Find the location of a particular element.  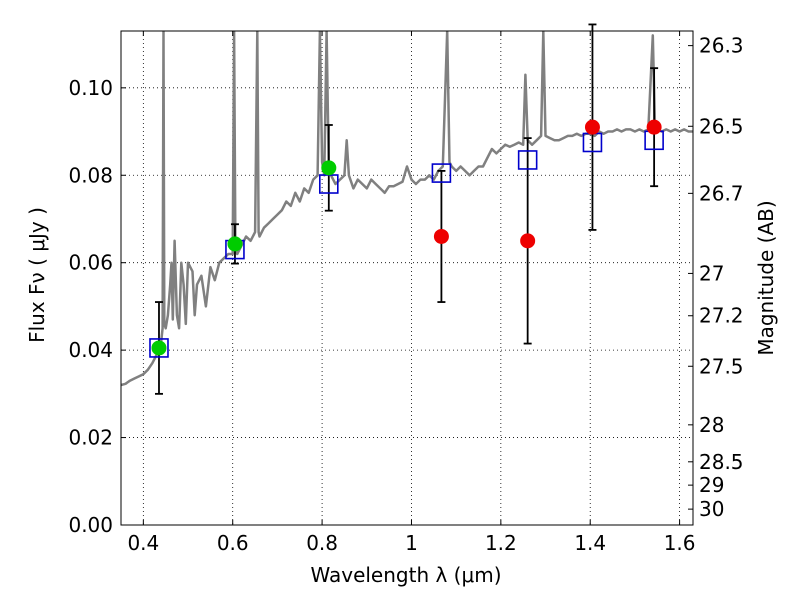

mag-tick-label: 28.5 is located at coordinates (721, 462).